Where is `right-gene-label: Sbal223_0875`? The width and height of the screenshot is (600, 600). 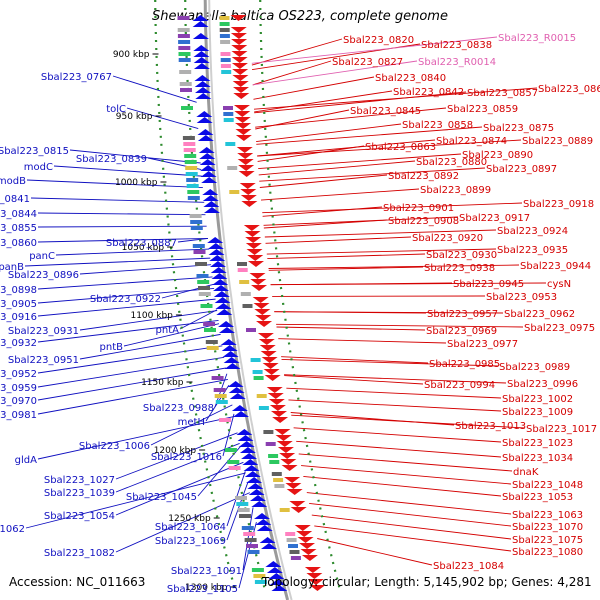
right-gene-label: Sbal223_0875 is located at coordinates (518, 128).